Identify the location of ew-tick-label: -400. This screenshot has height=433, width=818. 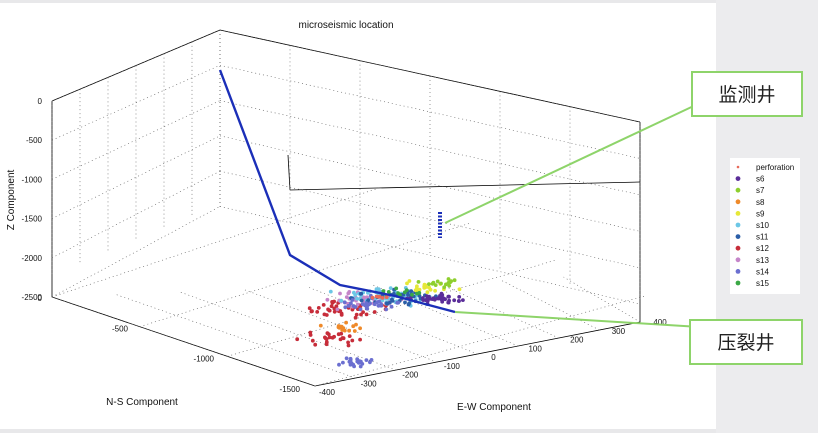
(327, 392).